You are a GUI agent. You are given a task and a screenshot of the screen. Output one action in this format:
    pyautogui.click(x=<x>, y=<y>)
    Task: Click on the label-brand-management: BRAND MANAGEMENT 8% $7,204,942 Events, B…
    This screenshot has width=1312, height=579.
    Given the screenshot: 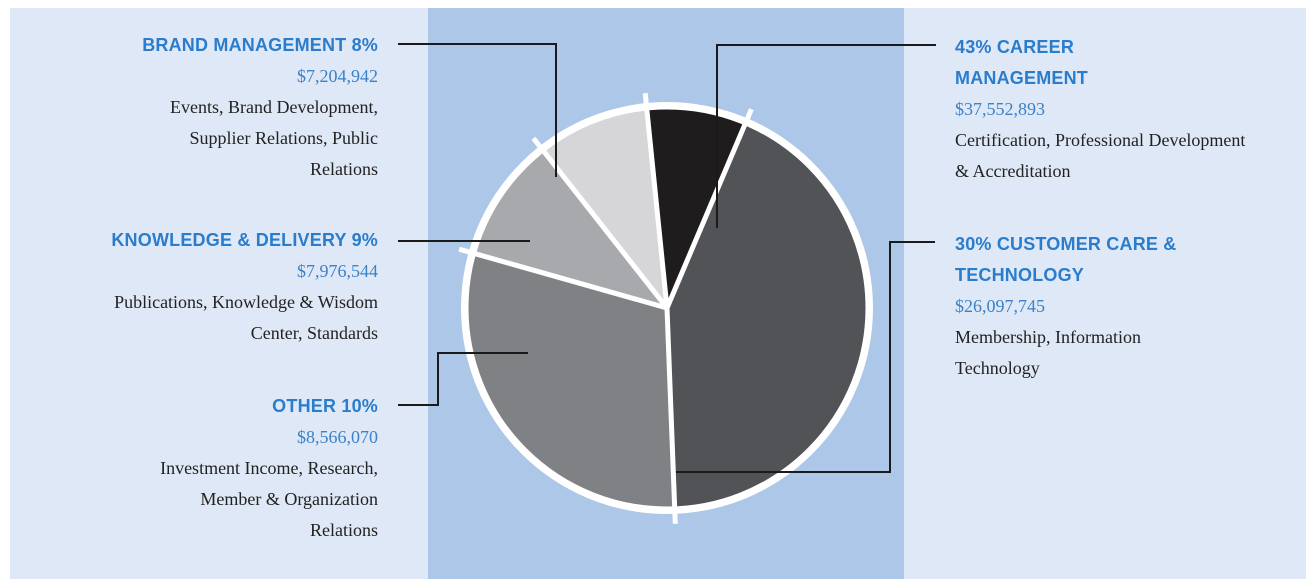 What is the action you would take?
    pyautogui.click(x=189, y=107)
    